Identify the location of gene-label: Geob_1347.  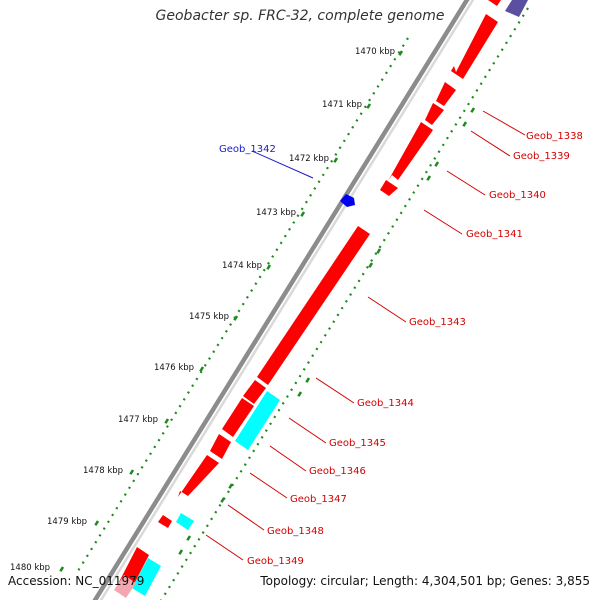
(318, 499).